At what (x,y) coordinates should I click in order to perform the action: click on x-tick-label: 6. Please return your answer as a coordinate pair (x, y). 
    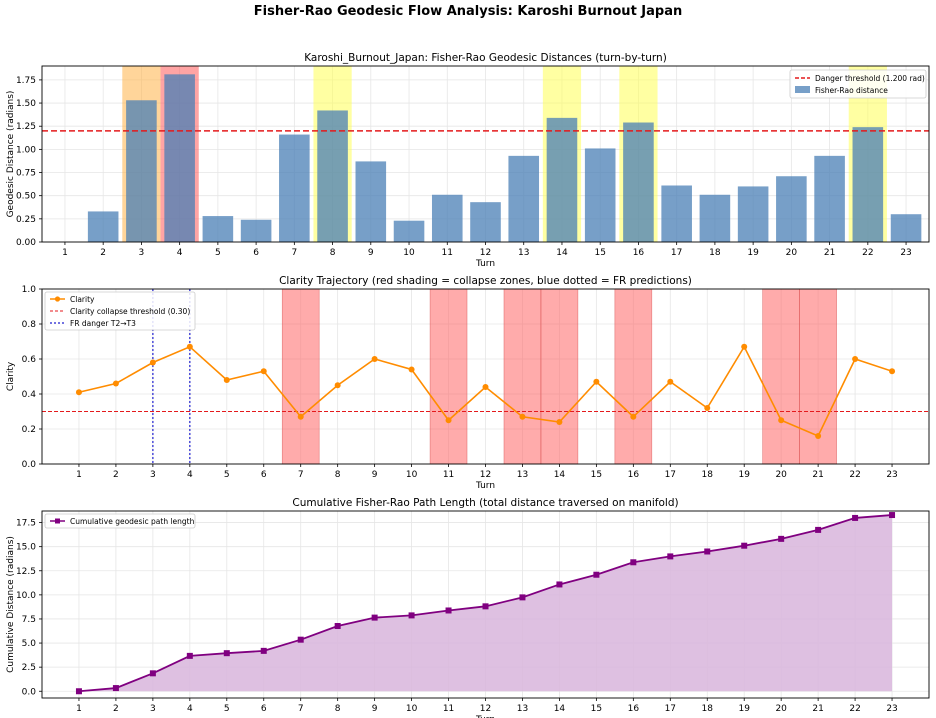
    Looking at the image, I should click on (264, 475).